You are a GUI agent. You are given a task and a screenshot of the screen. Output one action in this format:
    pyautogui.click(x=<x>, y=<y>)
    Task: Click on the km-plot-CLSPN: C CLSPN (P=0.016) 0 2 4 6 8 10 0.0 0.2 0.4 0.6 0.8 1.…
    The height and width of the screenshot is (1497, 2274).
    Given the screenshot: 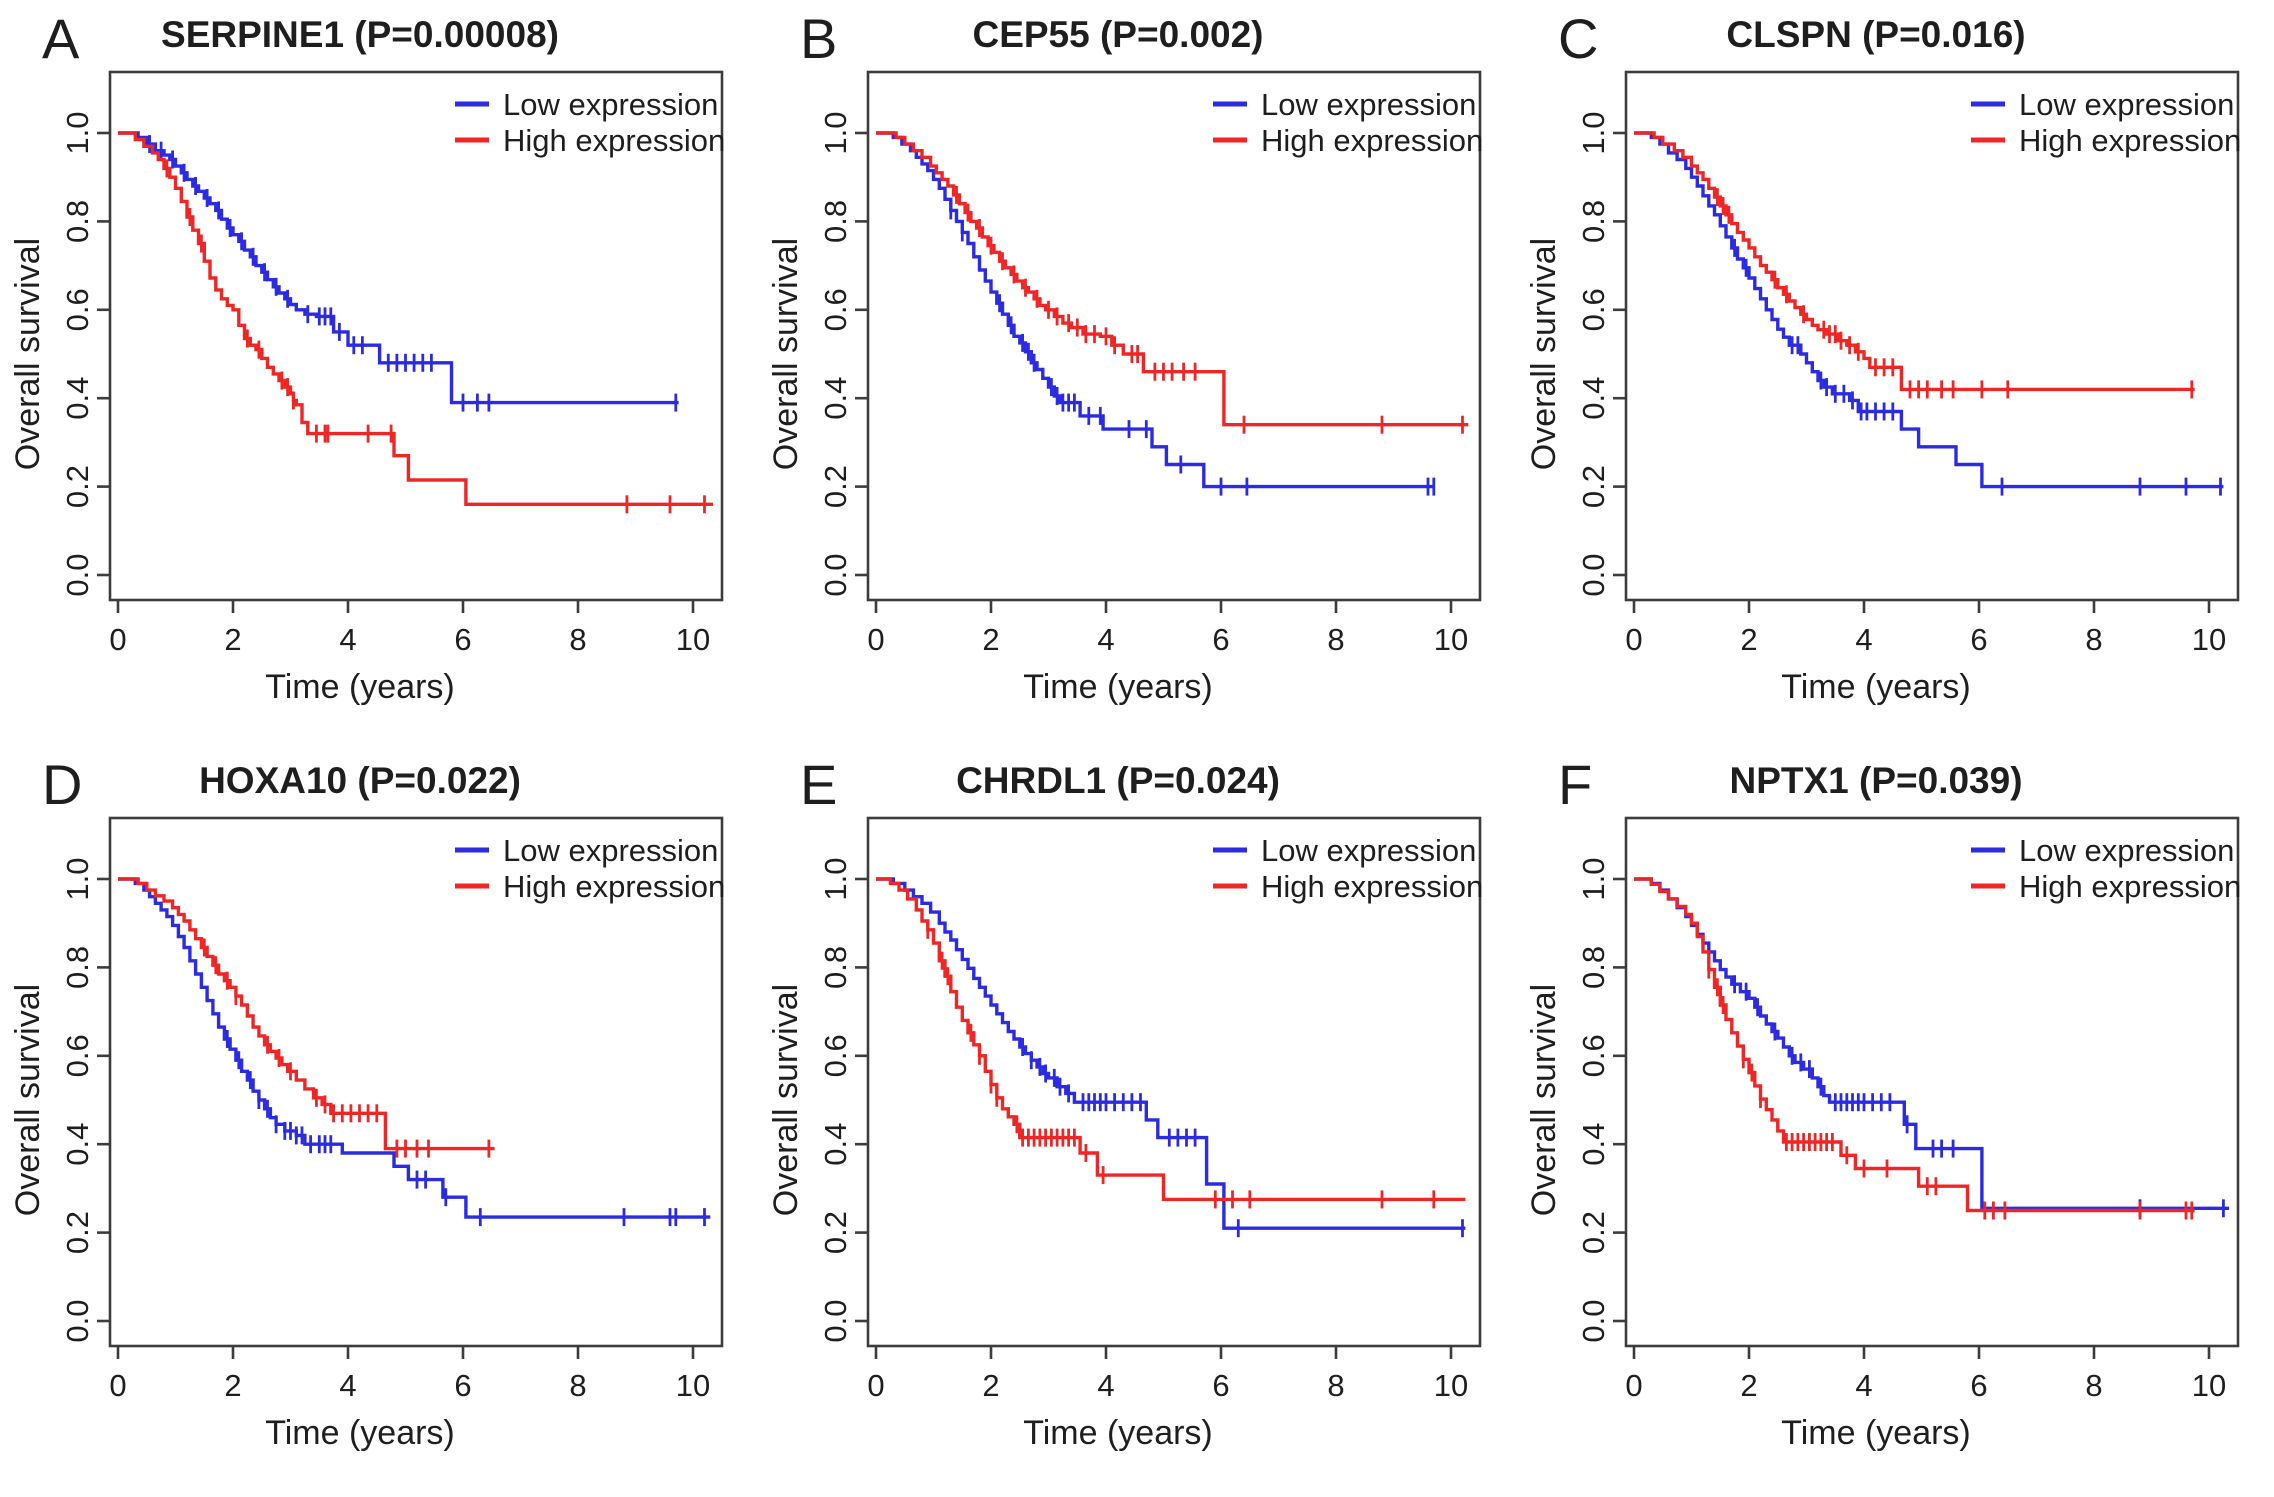 What is the action you would take?
    pyautogui.click(x=1883, y=356)
    